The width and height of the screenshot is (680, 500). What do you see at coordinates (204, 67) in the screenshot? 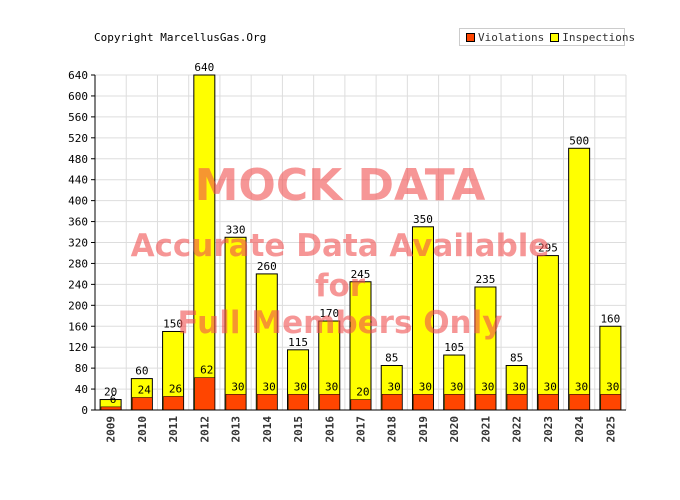
I see `inspections-value-label: 640` at bounding box center [204, 67].